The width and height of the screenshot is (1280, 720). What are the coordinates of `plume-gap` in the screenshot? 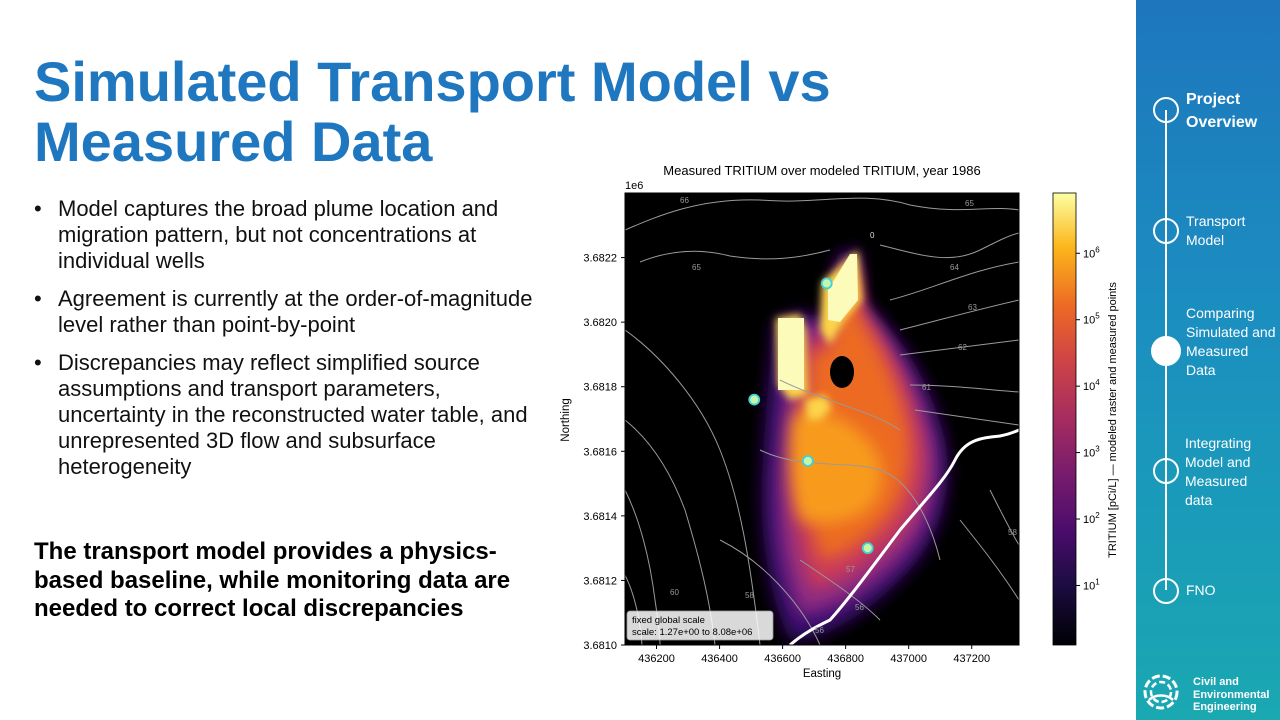 It's located at (842, 372).